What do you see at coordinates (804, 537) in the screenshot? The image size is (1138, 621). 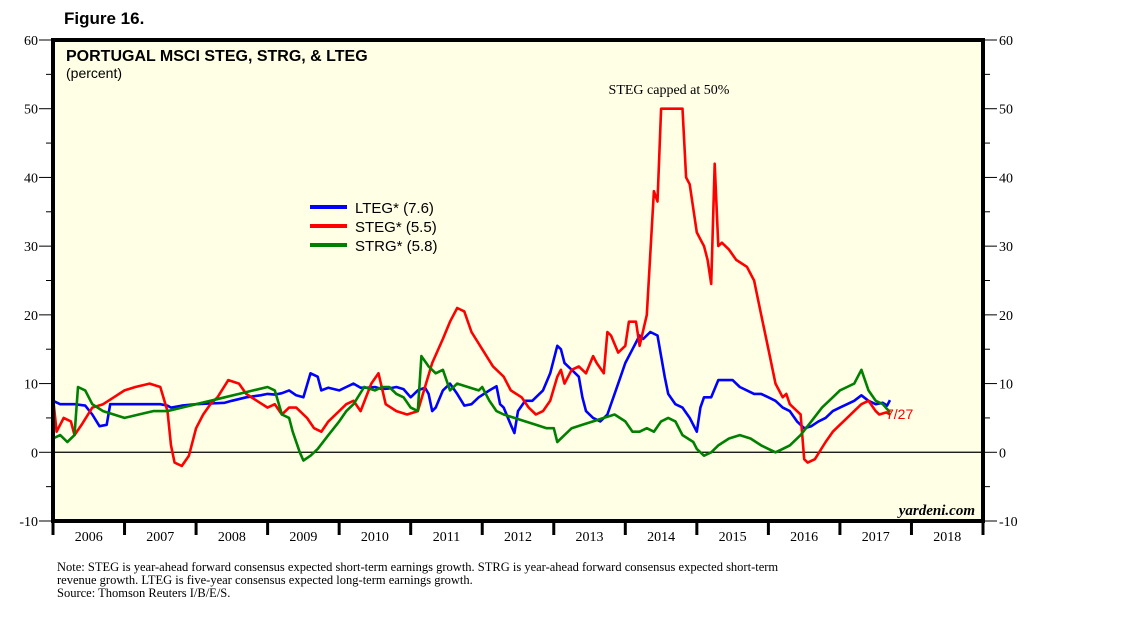 I see `x-tick-label: 2016` at bounding box center [804, 537].